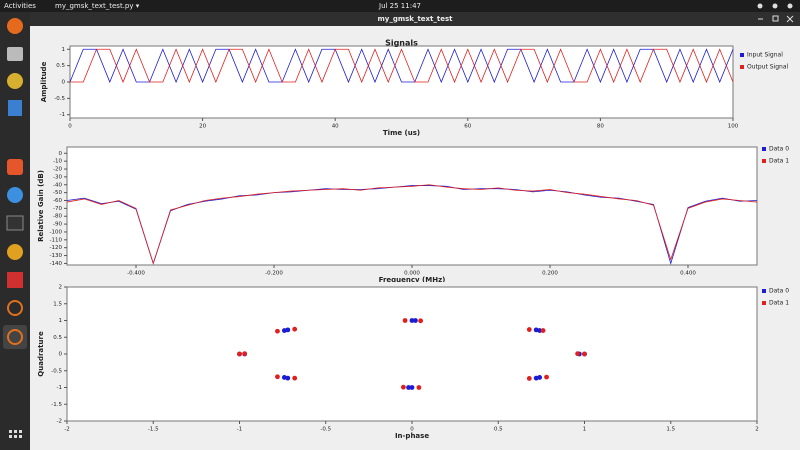 Image resolution: width=800 pixels, height=450 pixels. Describe the element at coordinates (61, 288) in the screenshot. I see `y-tick-label: 2` at that location.